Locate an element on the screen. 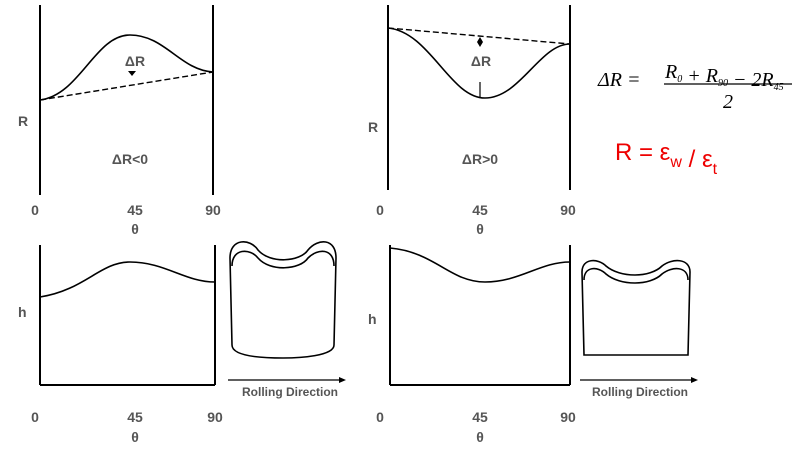  subscript: w is located at coordinates (675, 162).